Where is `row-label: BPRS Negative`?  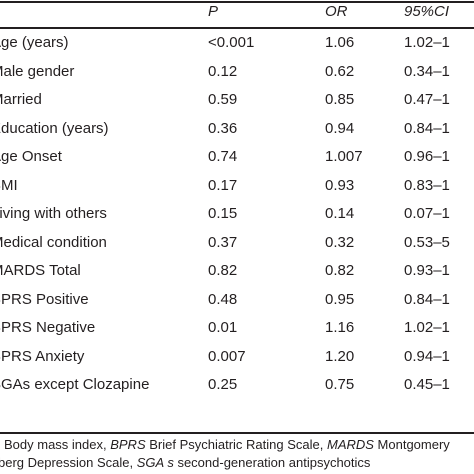
row-label: BPRS Negative is located at coordinates (48, 327).